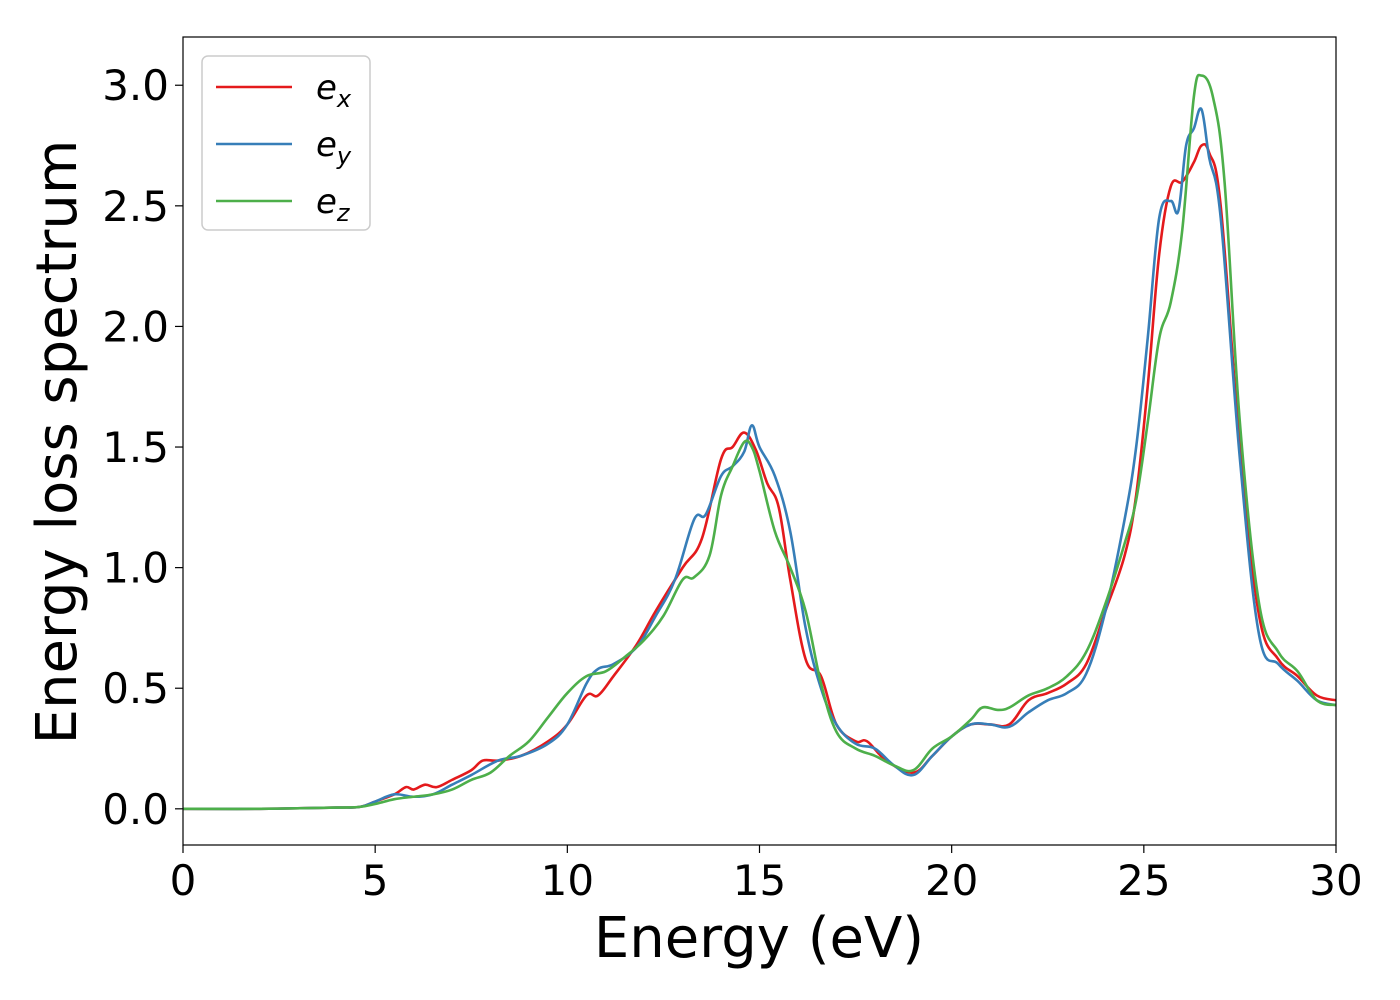 The width and height of the screenshot is (1400, 1000). Describe the element at coordinates (333, 204) in the screenshot. I see `legend-entry: ez` at that location.